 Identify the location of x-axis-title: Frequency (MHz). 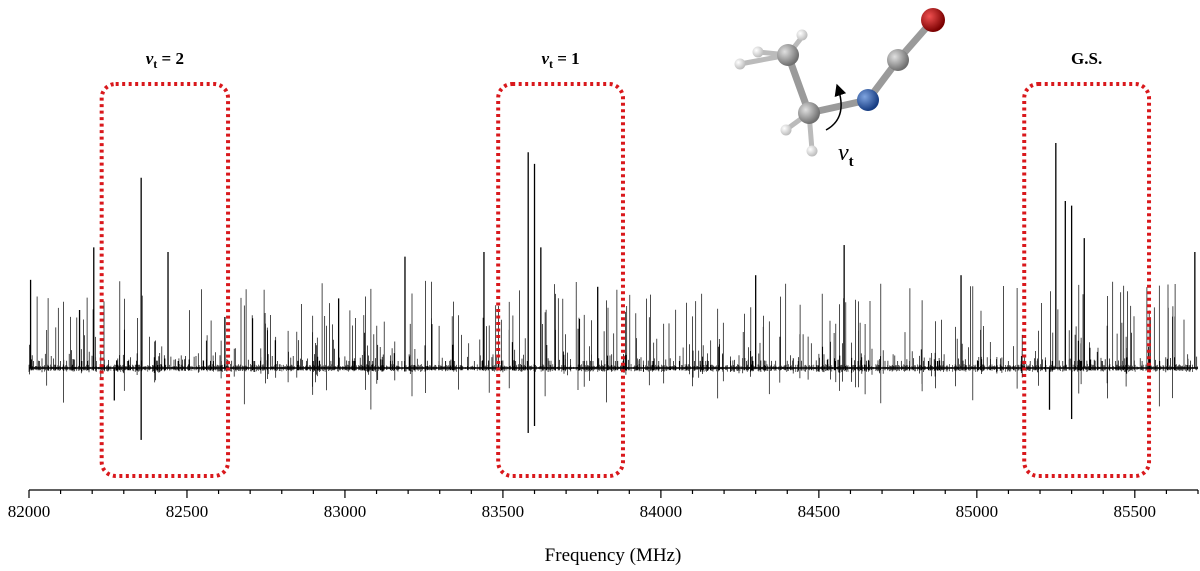
(613, 555).